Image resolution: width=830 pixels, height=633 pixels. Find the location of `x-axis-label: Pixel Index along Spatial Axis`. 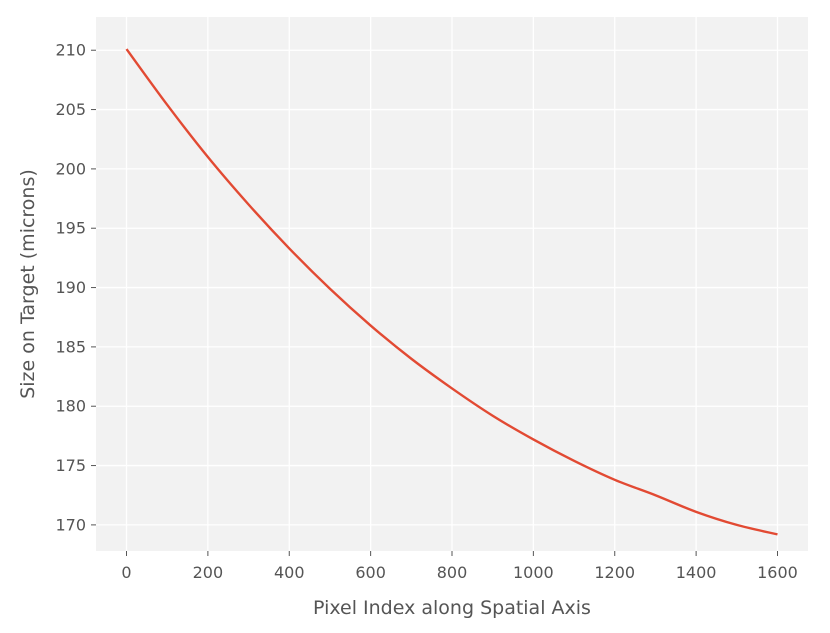

x-axis-label: Pixel Index along Spatial Axis is located at coordinates (452, 608).